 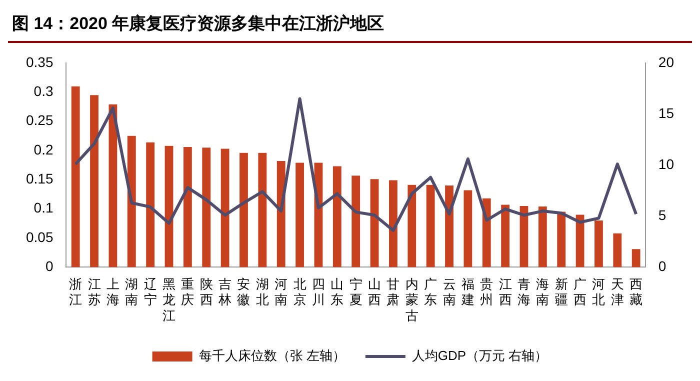 I want to click on x-tick-label: 山西, so click(x=375, y=292).